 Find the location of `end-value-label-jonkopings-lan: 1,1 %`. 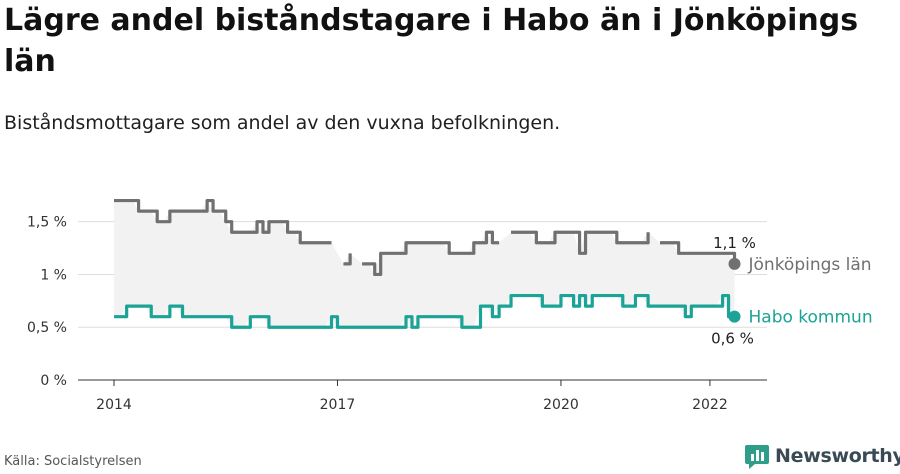

end-value-label-jonkopings-lan: 1,1 % is located at coordinates (734, 243).